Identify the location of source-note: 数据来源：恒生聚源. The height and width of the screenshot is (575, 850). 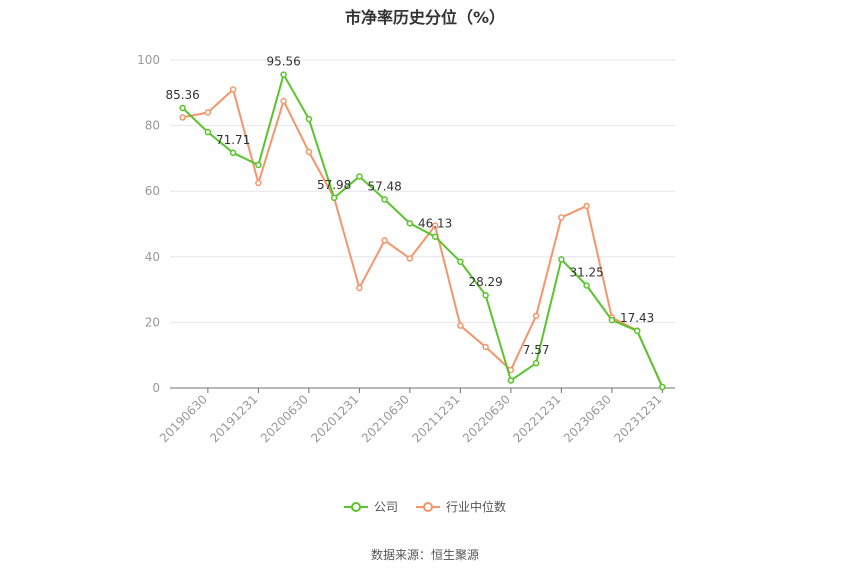
(424, 555).